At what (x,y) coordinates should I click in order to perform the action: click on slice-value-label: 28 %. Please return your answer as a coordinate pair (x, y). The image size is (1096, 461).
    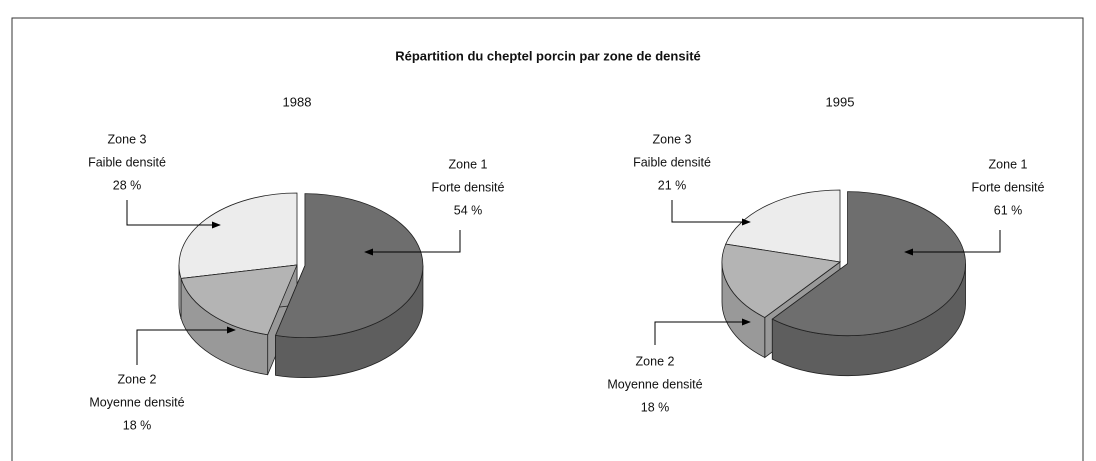
    Looking at the image, I should click on (127, 185).